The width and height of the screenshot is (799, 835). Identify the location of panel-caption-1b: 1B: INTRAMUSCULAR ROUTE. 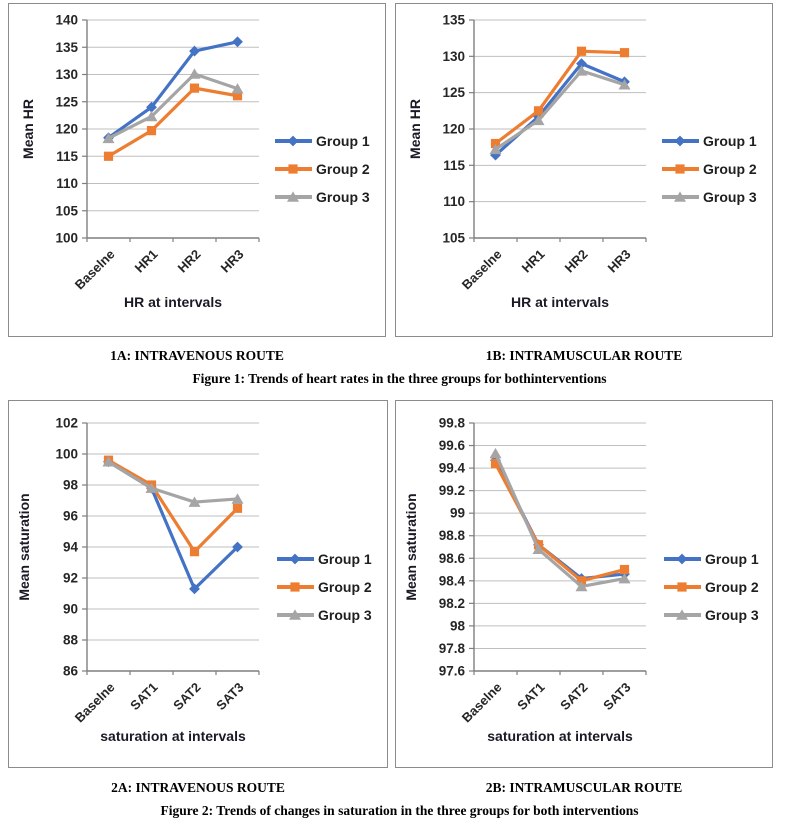
(584, 355).